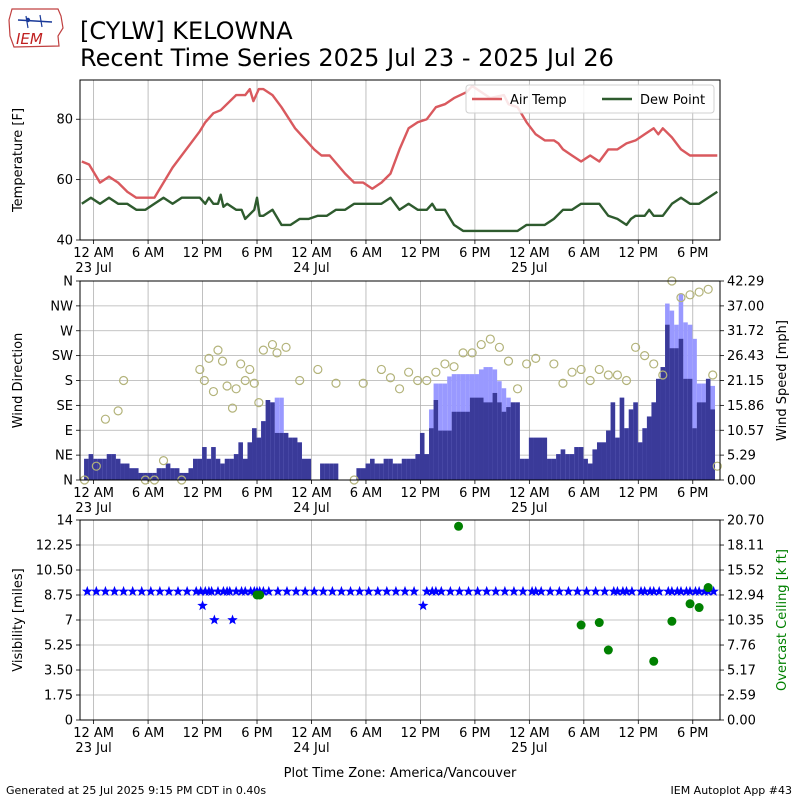 The image size is (800, 800). What do you see at coordinates (68, 282) in the screenshot?
I see `y-tick-label: N` at bounding box center [68, 282].